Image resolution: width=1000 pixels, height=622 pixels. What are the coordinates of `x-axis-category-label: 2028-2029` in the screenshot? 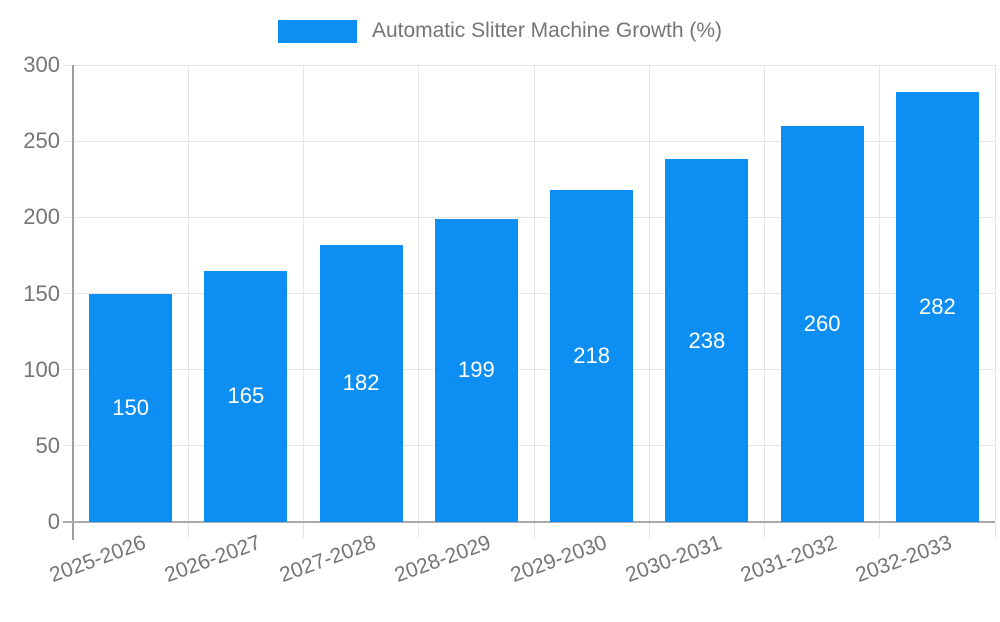 It's located at (443, 559).